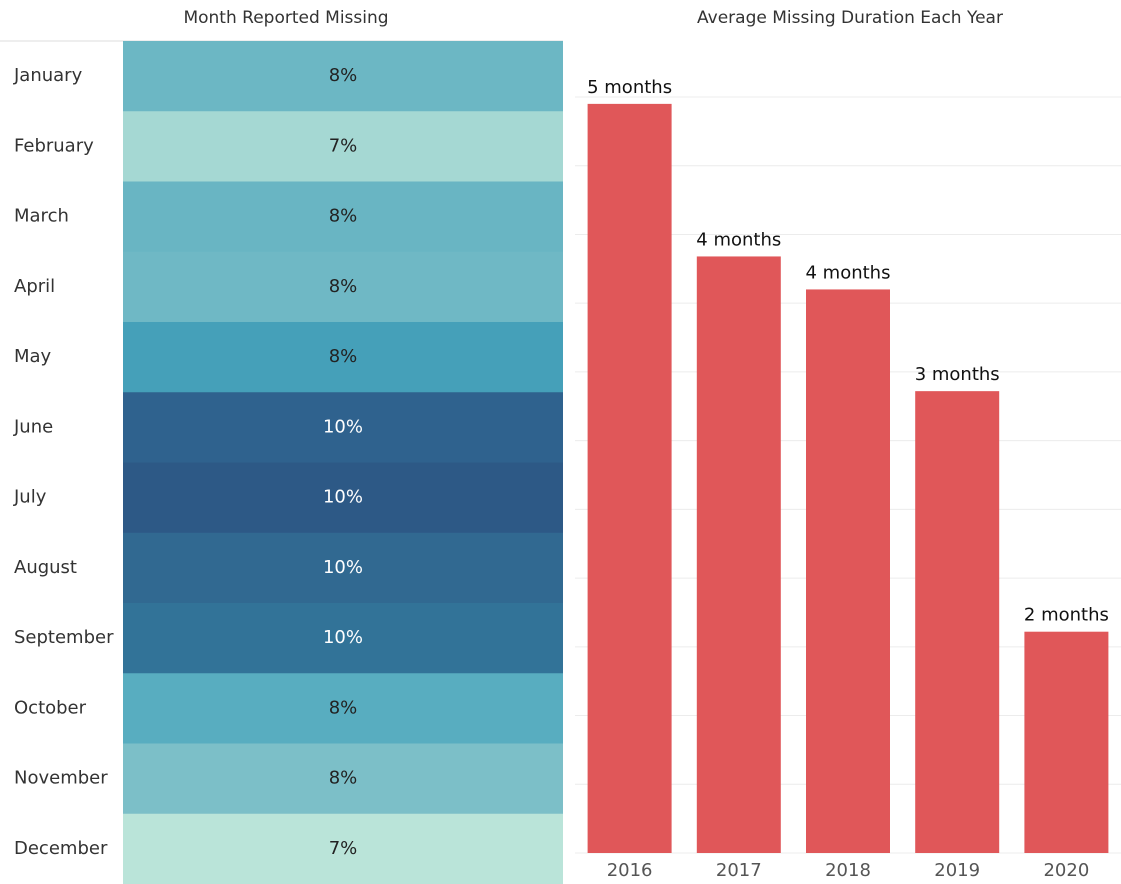  What do you see at coordinates (850, 18) in the screenshot?
I see `bar-title: Average Missing Duration Each Year` at bounding box center [850, 18].